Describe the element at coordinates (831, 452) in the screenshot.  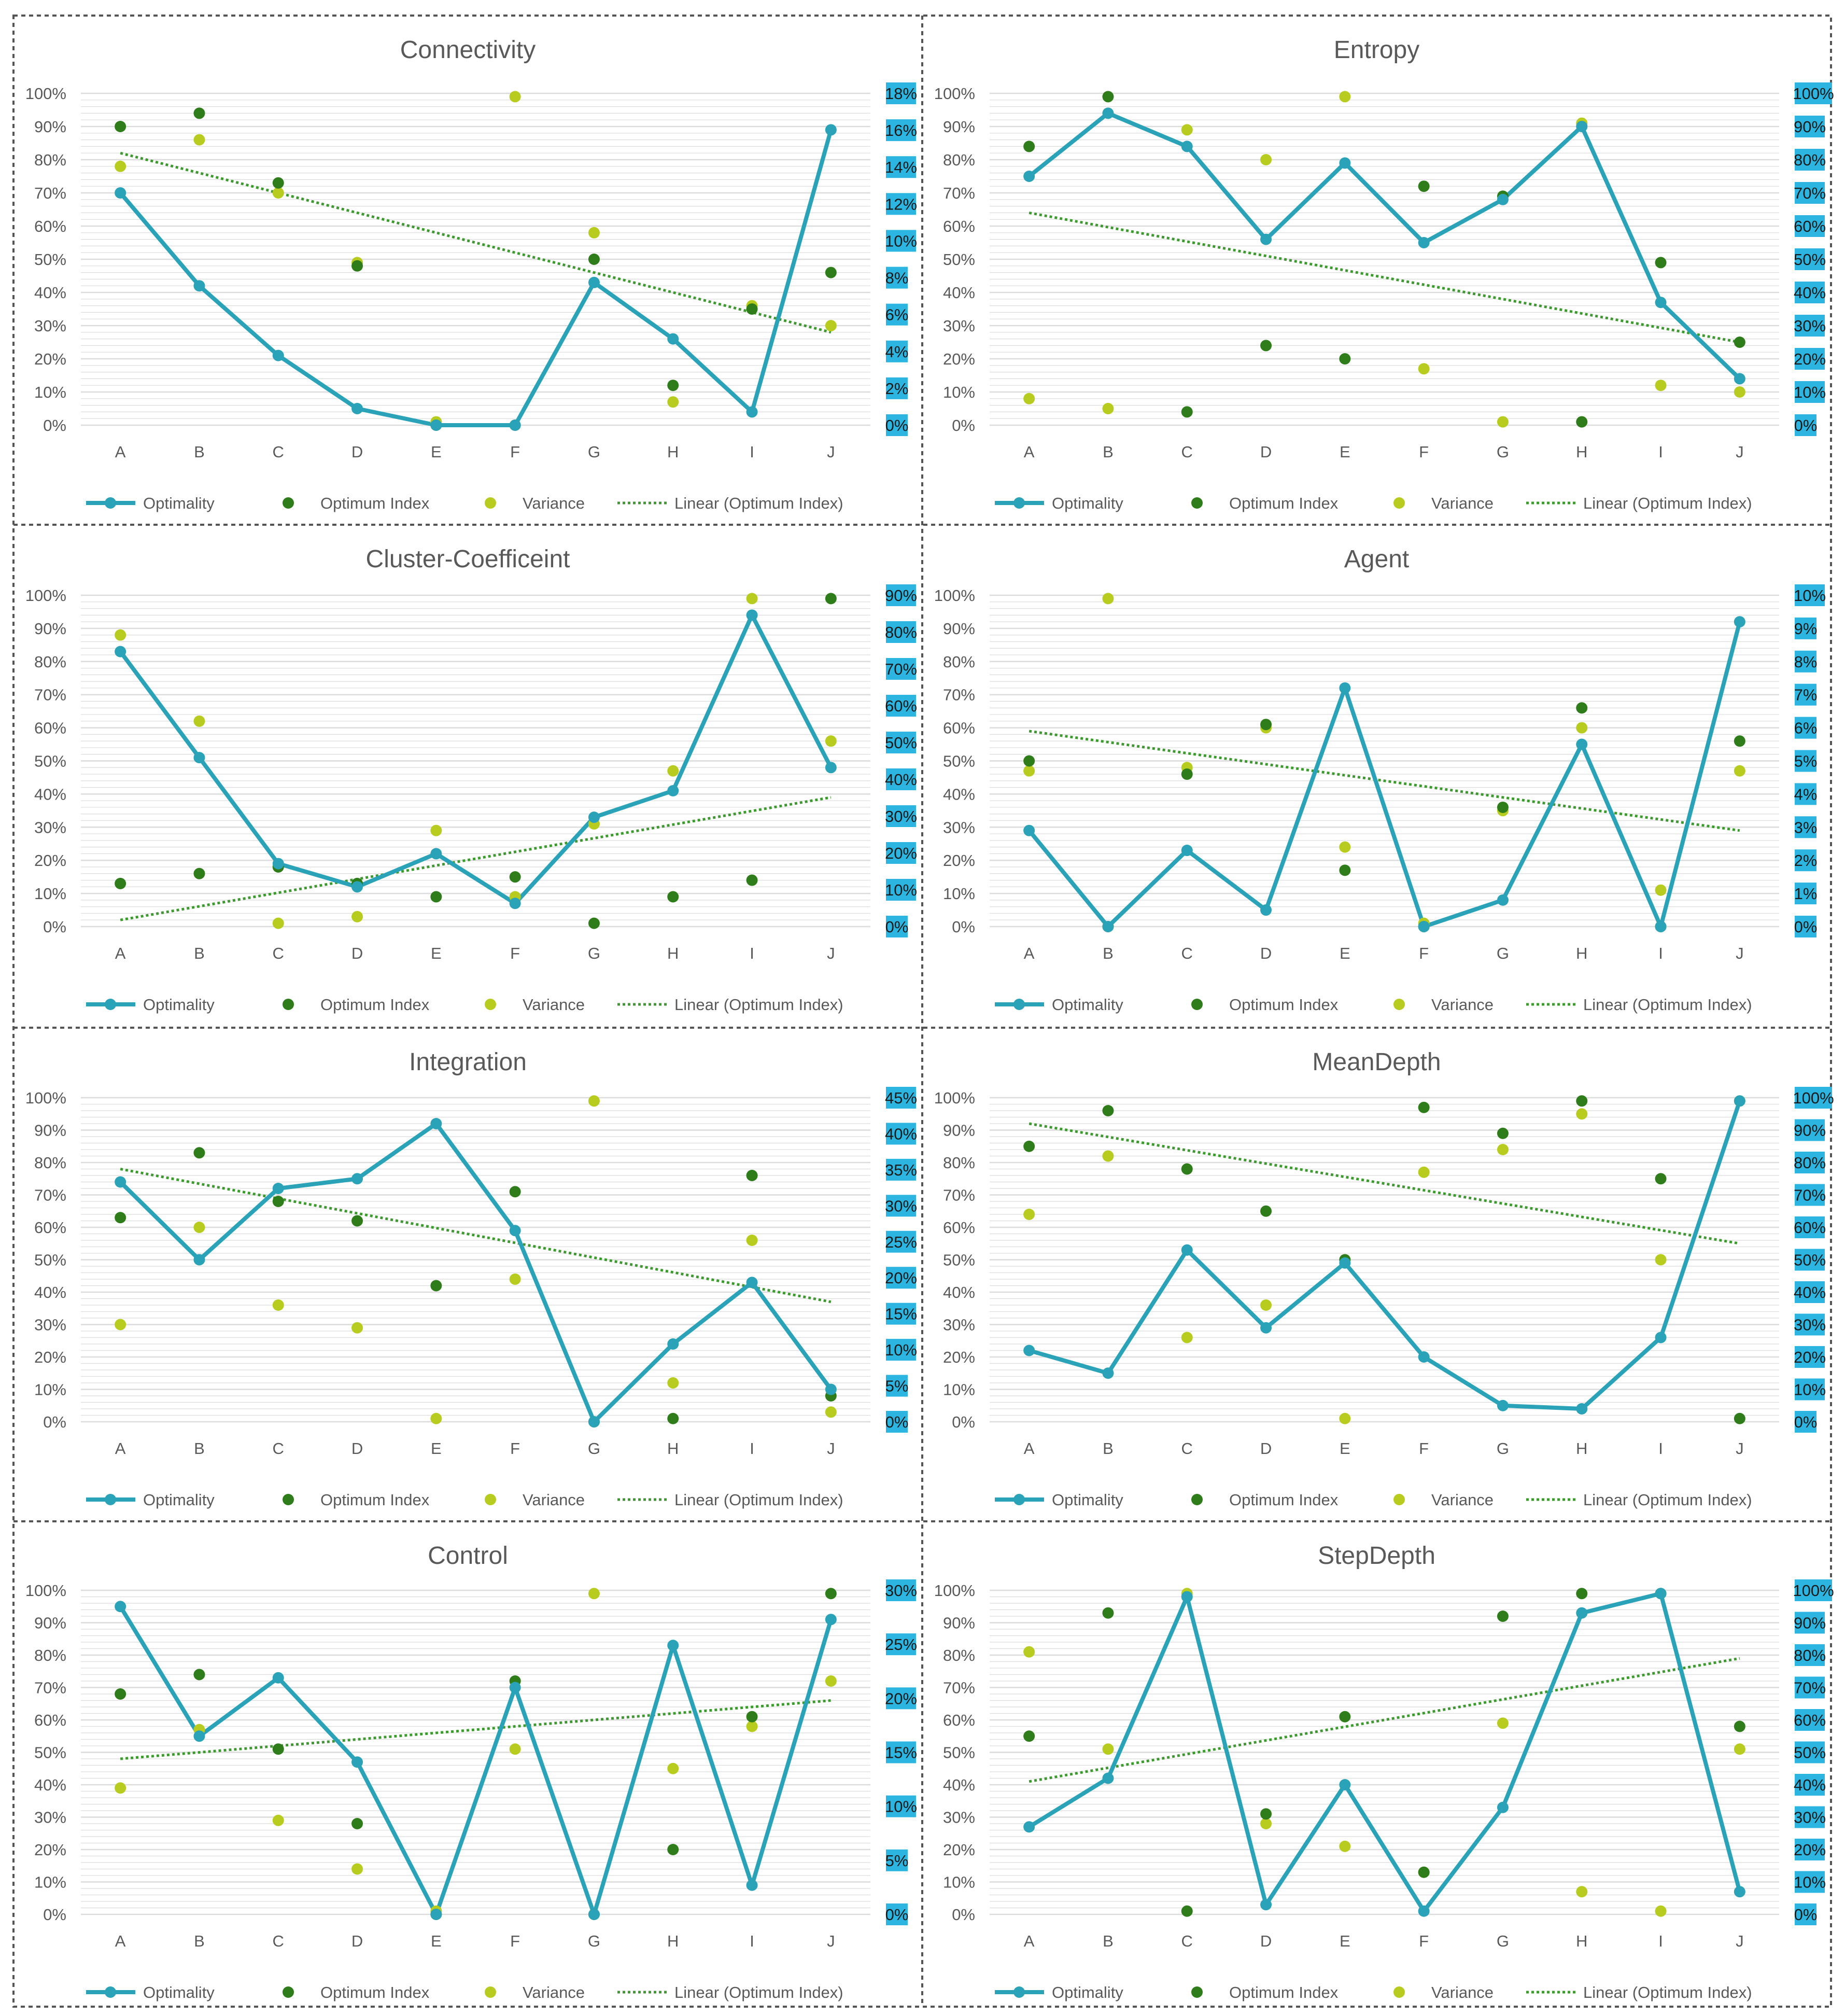
I see `x-axis-tick-label: J` at that location.